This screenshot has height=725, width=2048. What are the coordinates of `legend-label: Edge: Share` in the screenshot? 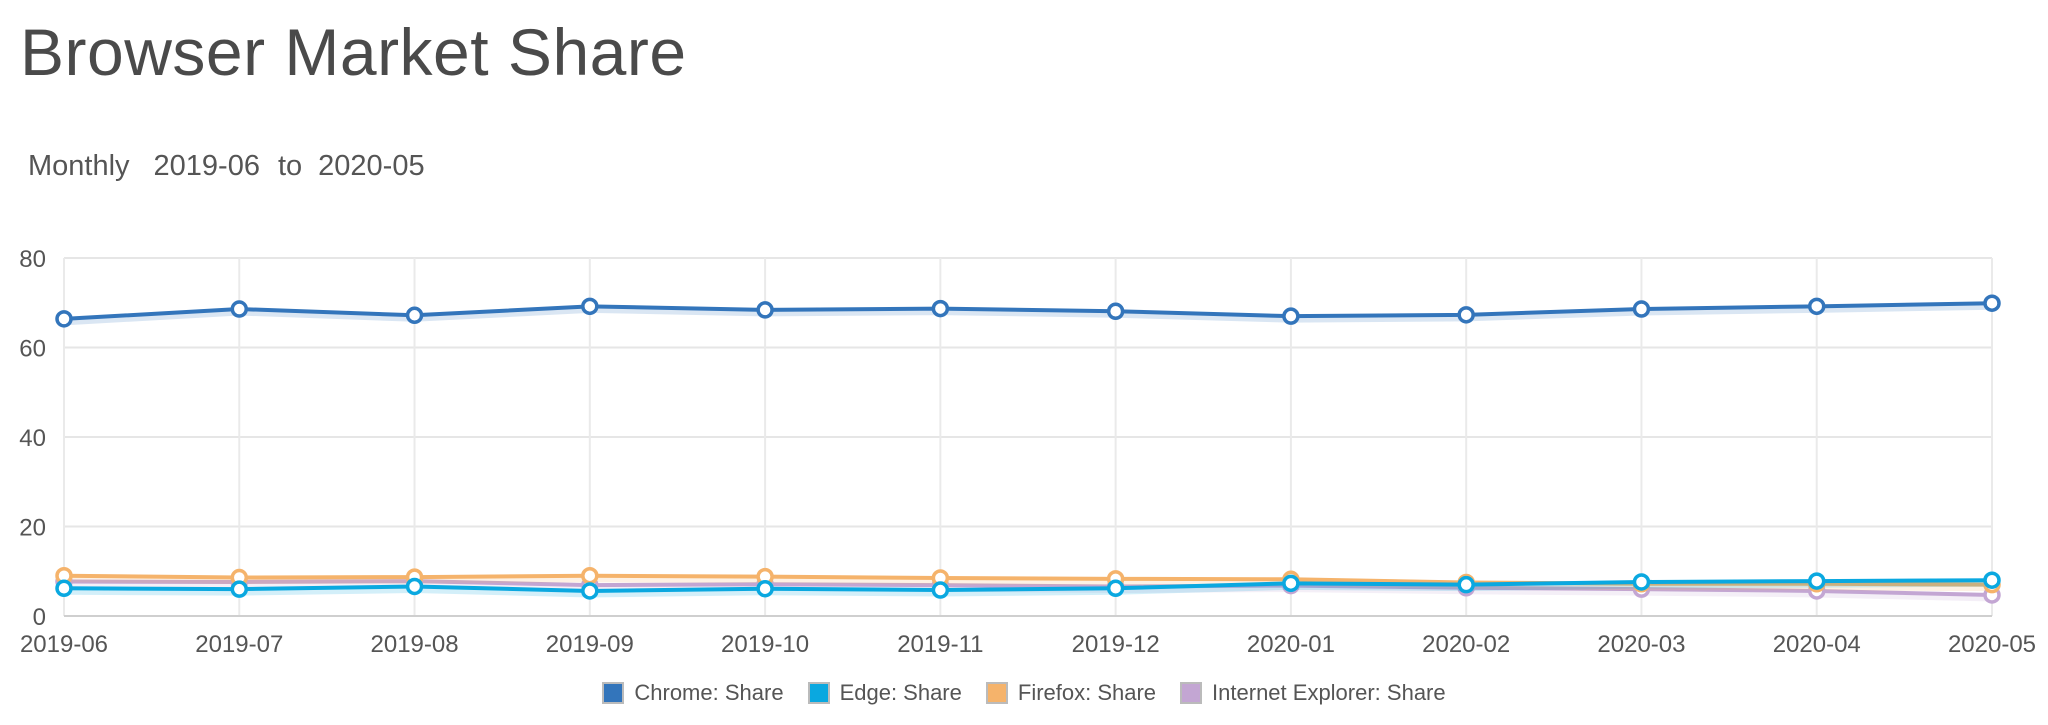 It's located at (900, 692).